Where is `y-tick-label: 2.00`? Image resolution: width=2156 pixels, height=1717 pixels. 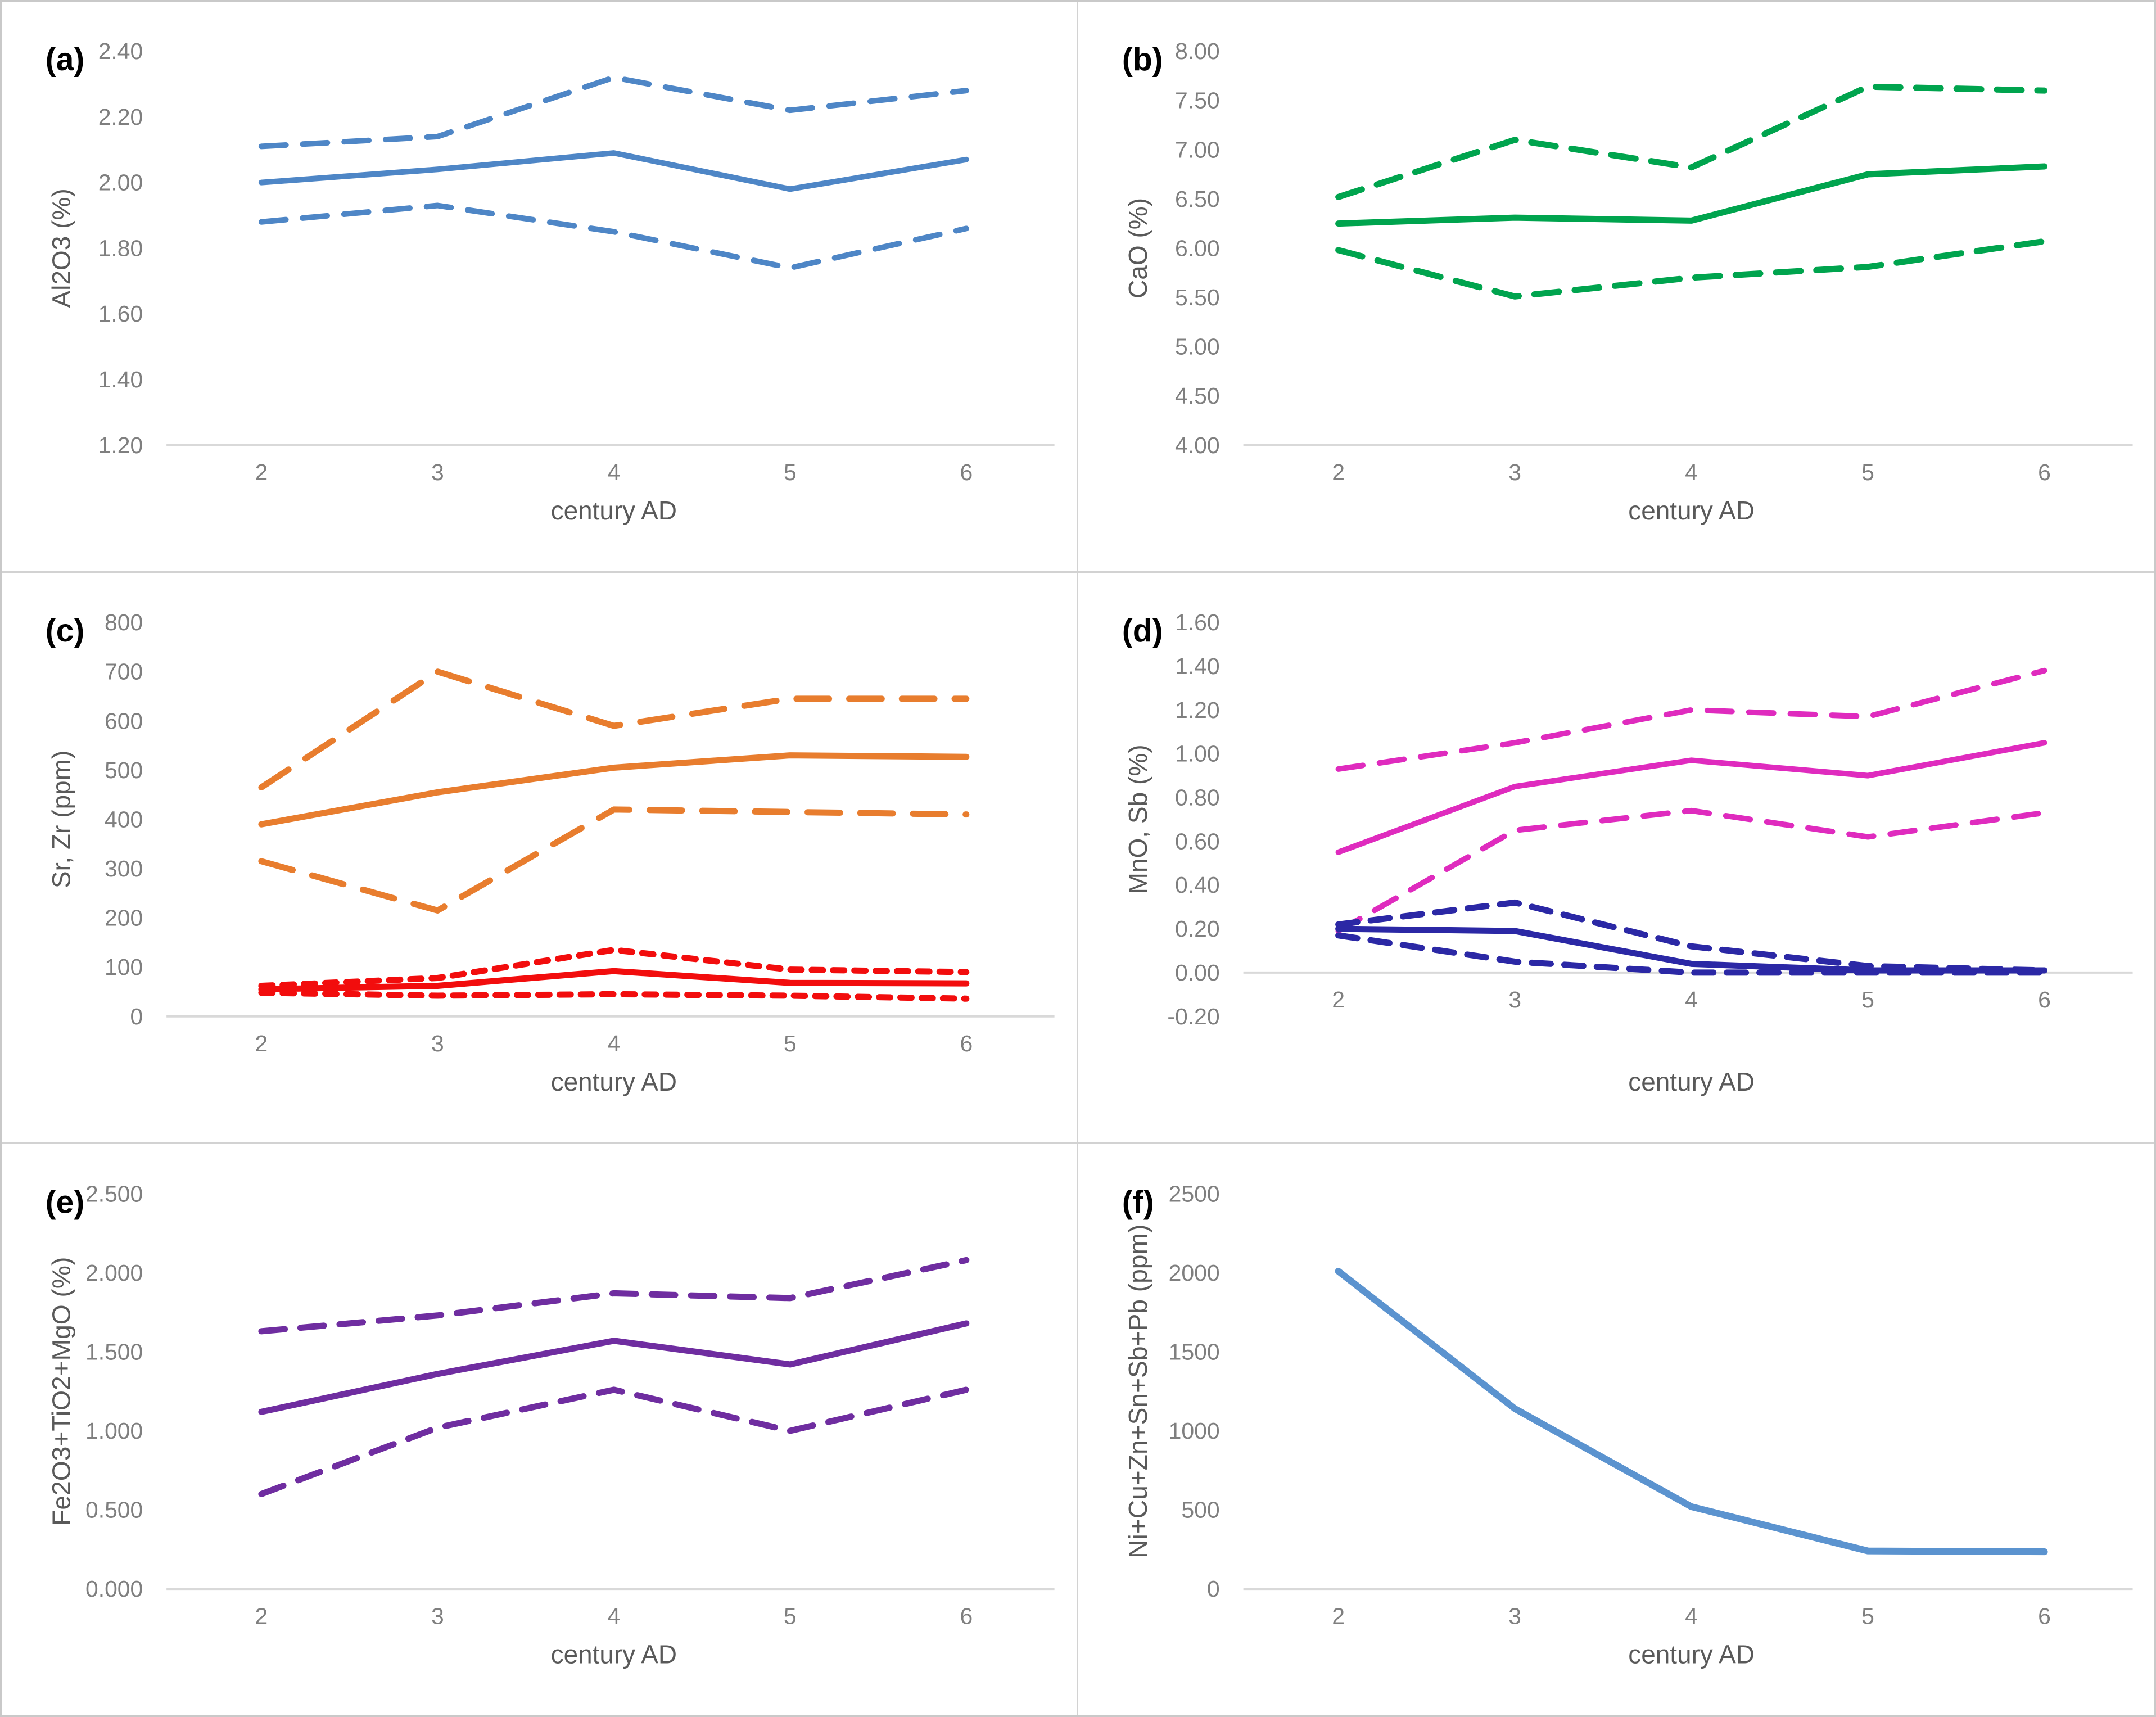 y-tick-label: 2.00 is located at coordinates (121, 183).